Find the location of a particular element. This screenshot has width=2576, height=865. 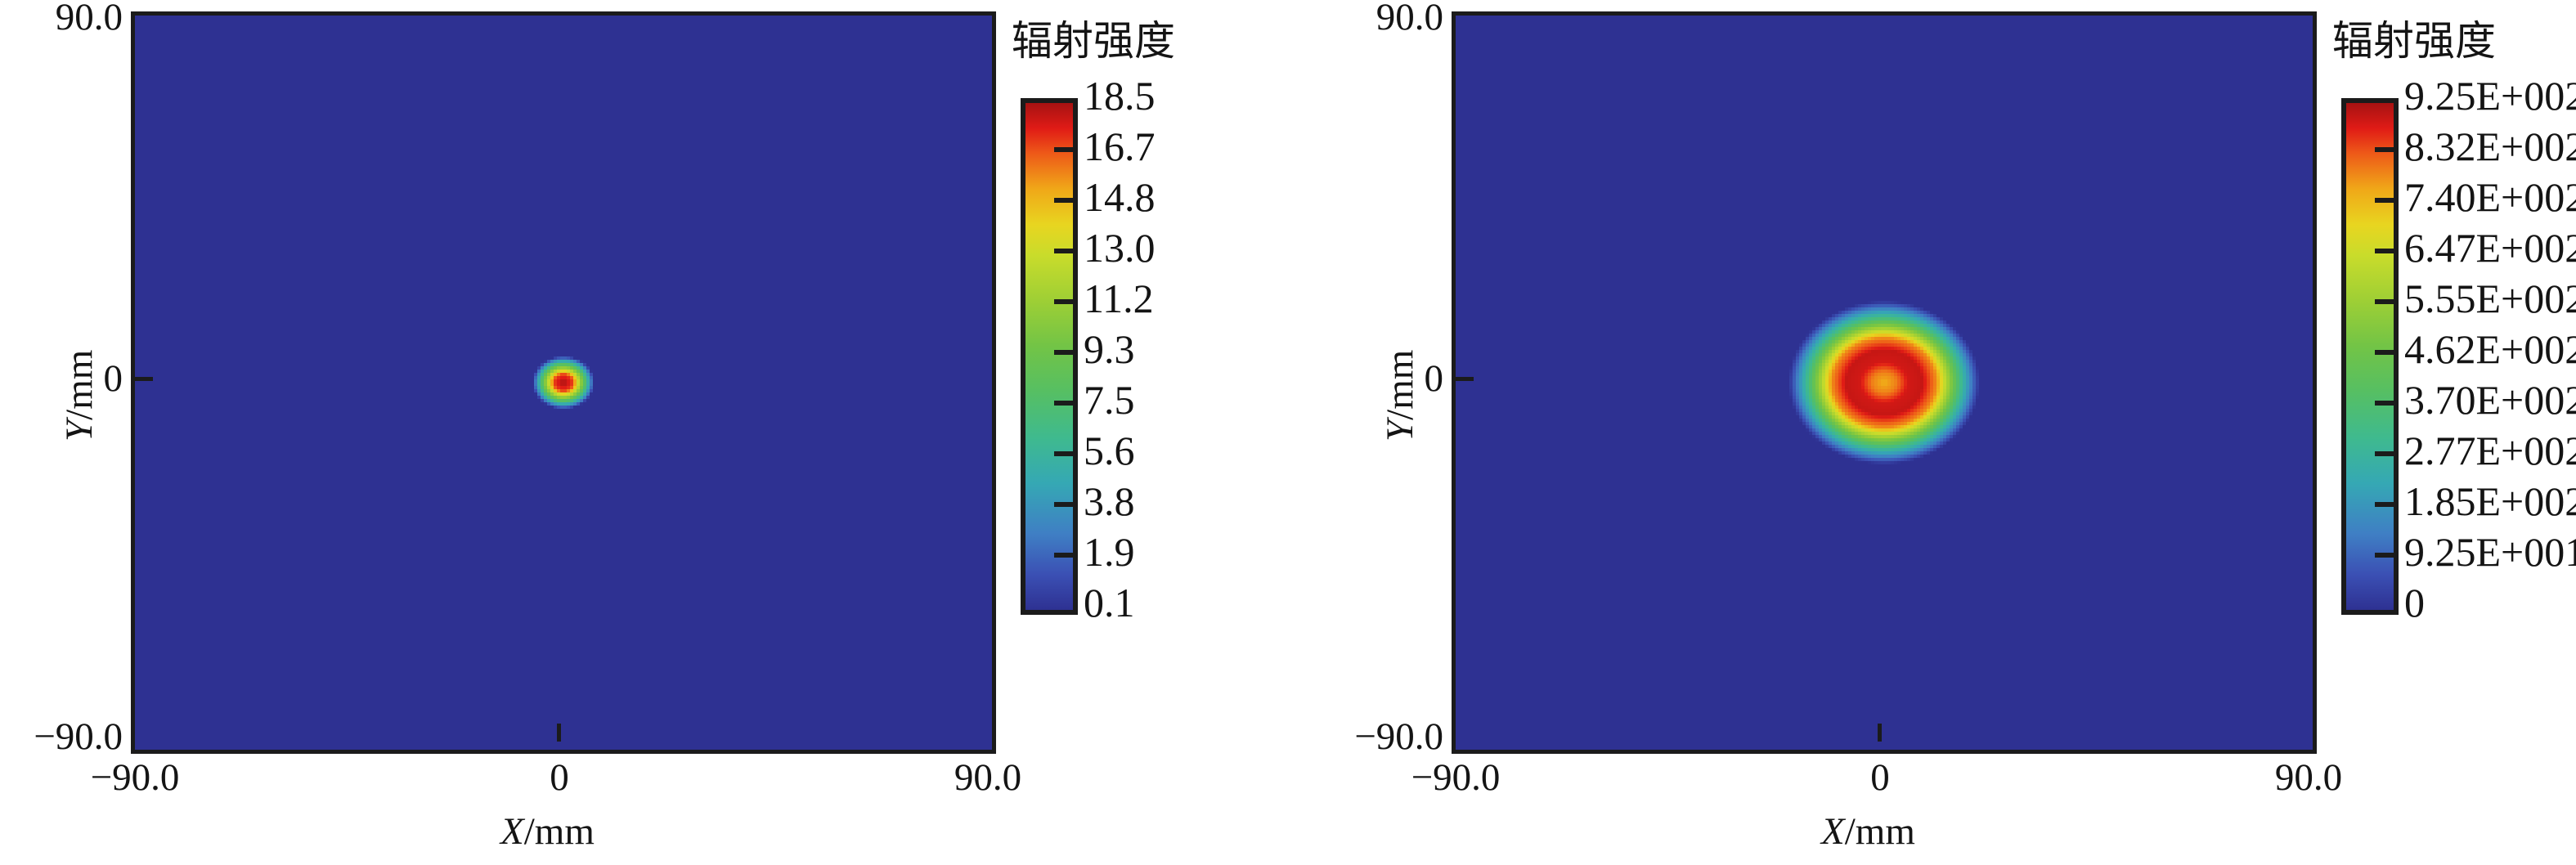

colorbar-label-right: 0 is located at coordinates (2414, 602).